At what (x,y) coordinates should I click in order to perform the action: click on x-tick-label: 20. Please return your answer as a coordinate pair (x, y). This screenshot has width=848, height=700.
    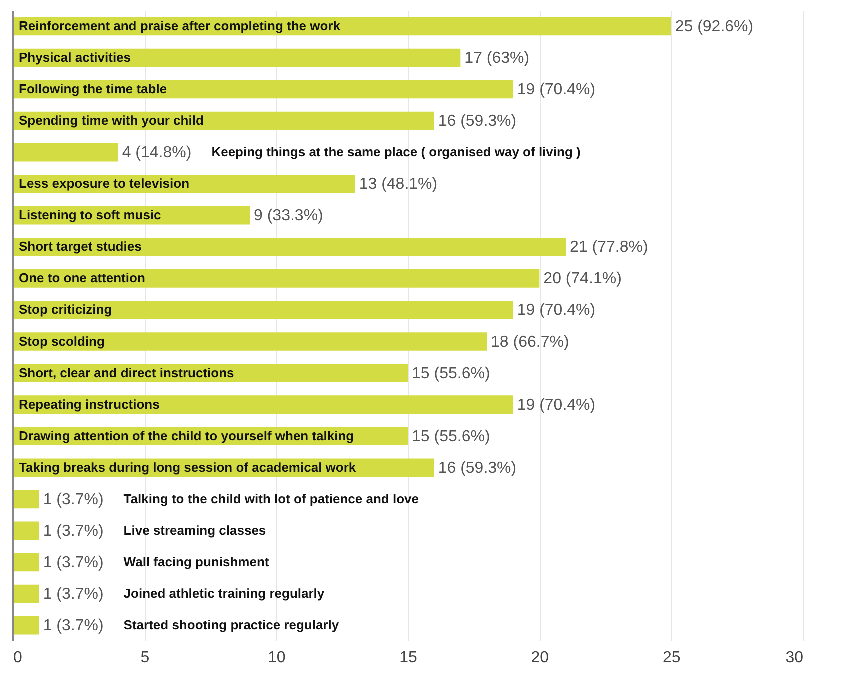
    Looking at the image, I should click on (540, 658).